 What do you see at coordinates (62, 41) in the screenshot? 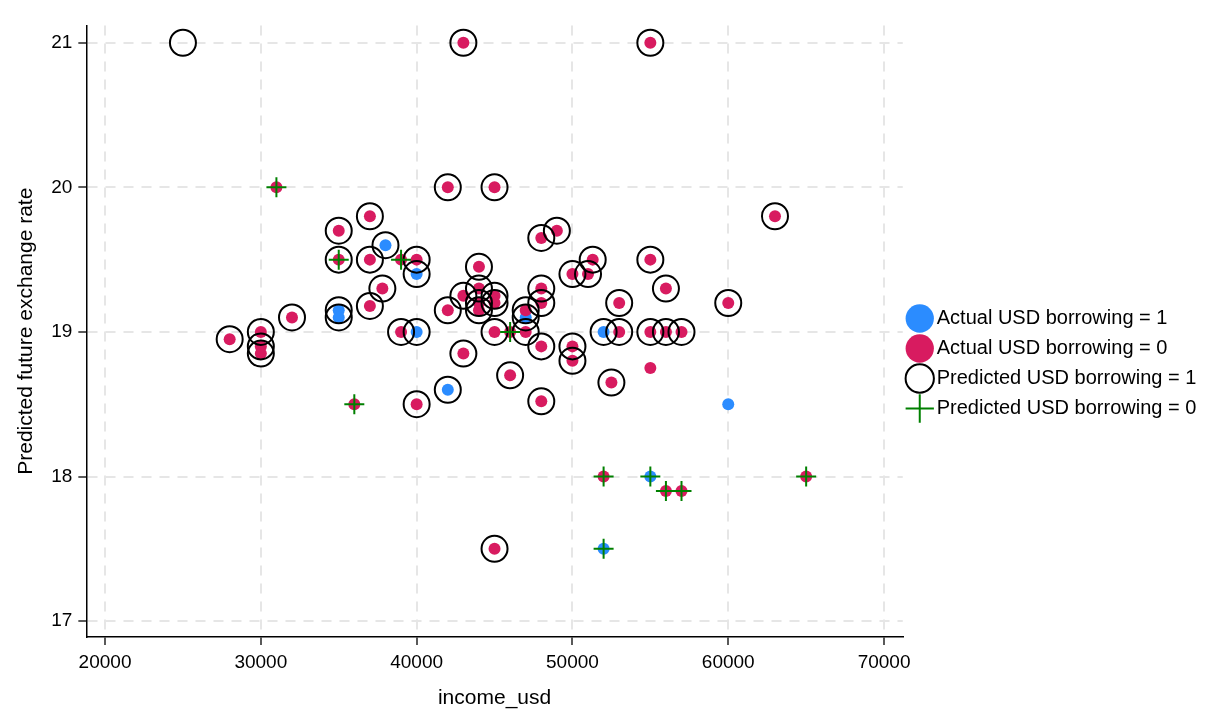
I see `y-tick-label: 21` at bounding box center [62, 41].